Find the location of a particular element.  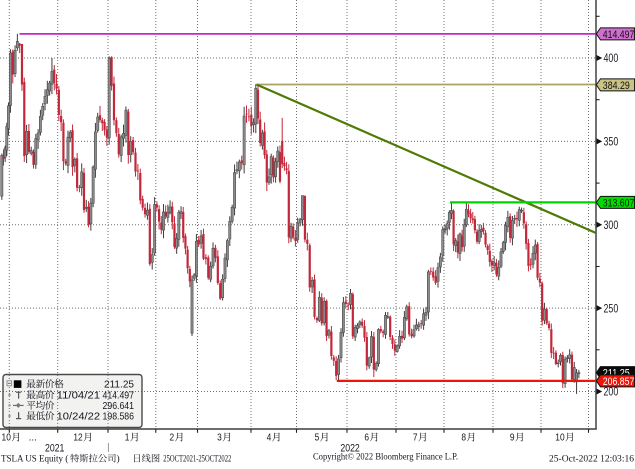

svg-text: 198.586 is located at coordinates (119, 416).